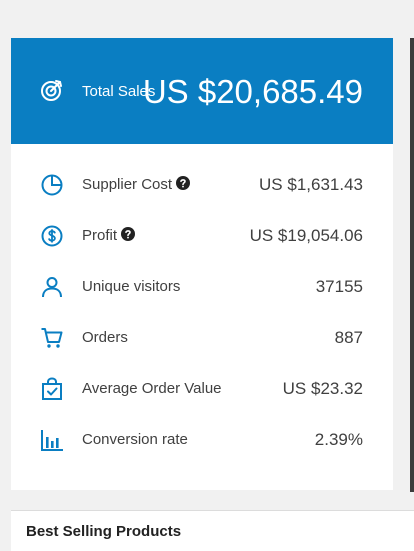  What do you see at coordinates (202, 338) in the screenshot?
I see `metric-row-orders: Orders 887` at bounding box center [202, 338].